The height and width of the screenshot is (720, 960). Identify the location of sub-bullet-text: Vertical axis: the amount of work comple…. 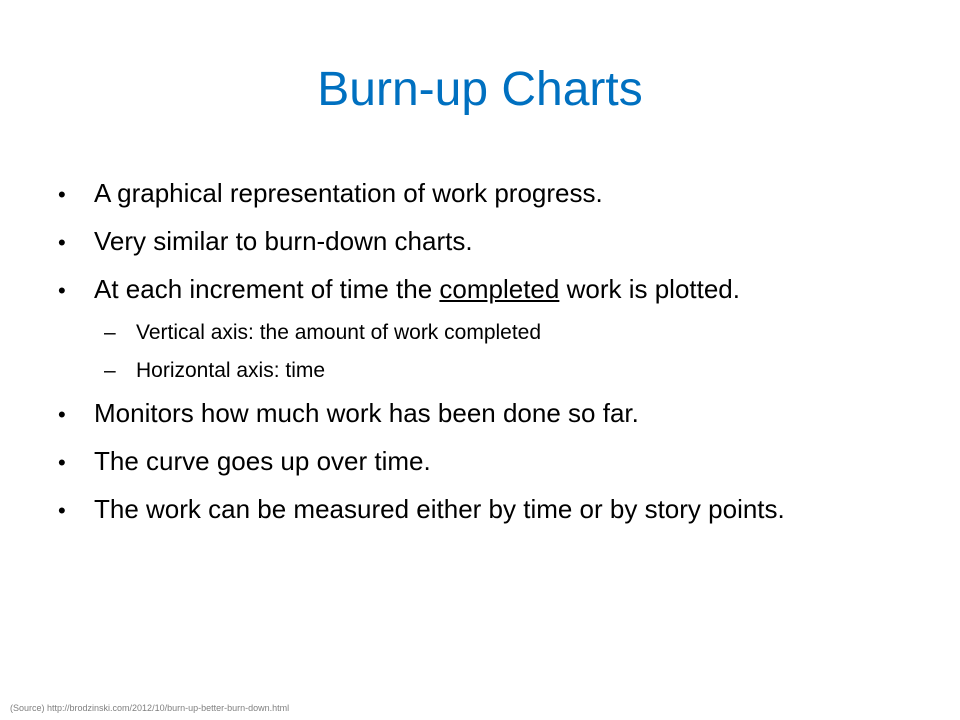
(339, 332).